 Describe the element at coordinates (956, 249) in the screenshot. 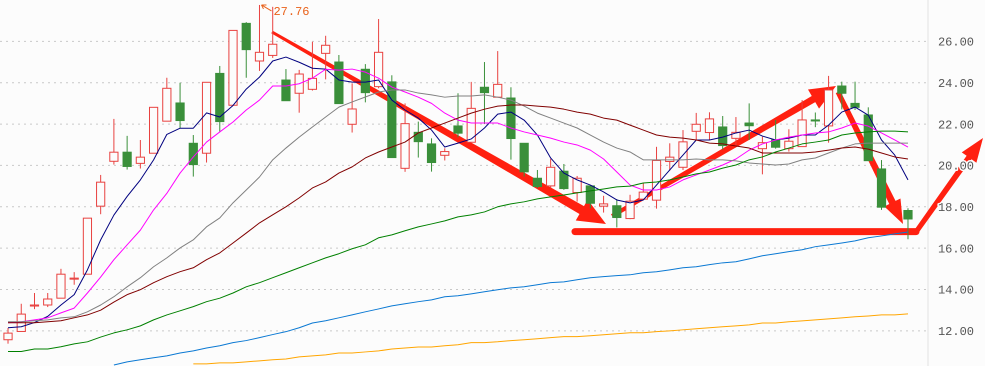

I see `y-tick-label: 16.00` at that location.